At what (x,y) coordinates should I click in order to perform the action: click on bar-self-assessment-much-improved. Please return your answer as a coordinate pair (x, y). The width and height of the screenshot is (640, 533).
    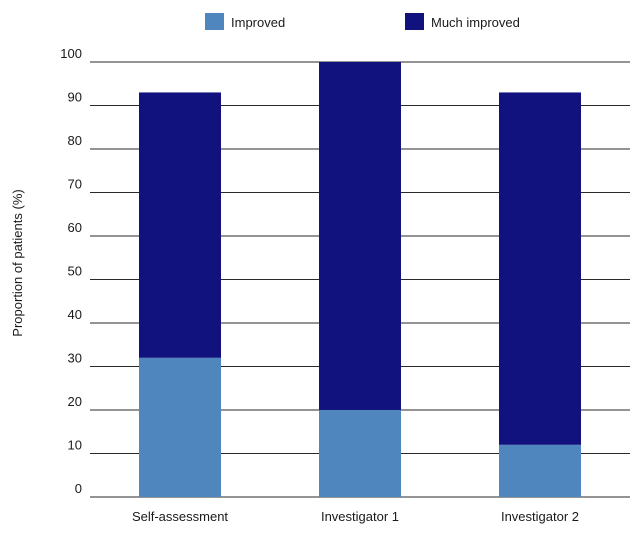
    Looking at the image, I should click on (180, 225).